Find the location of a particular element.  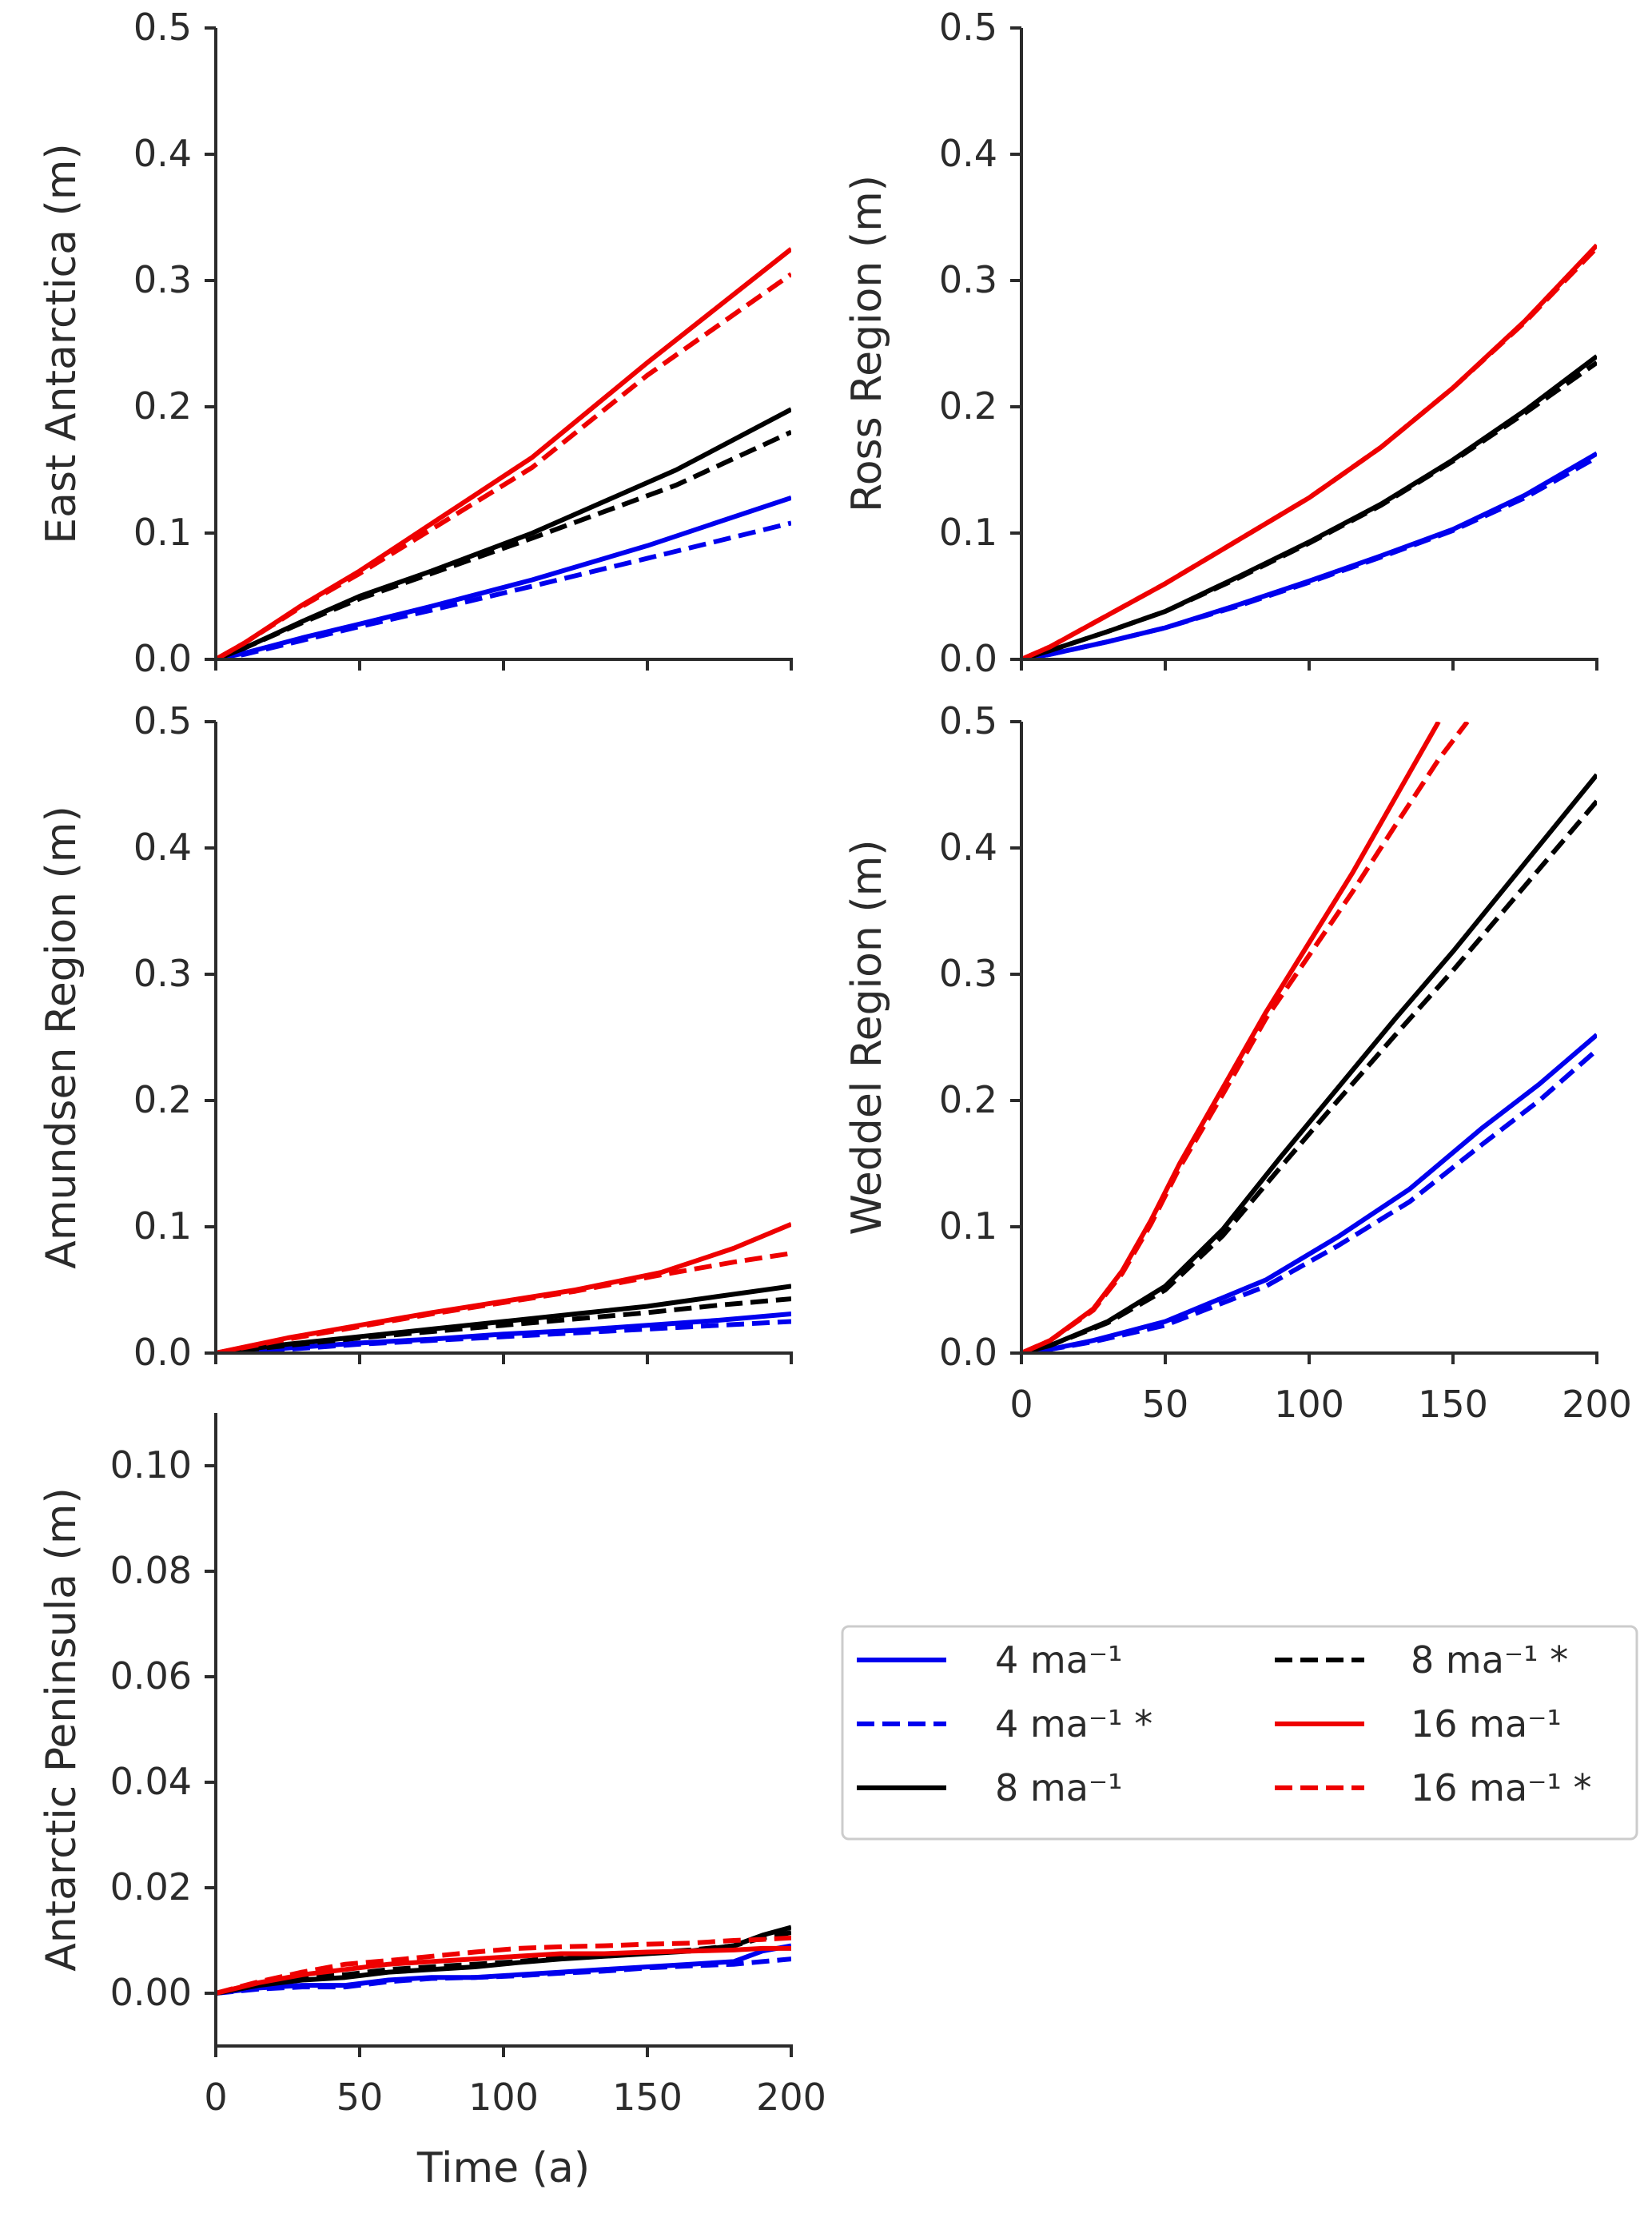

y-tick-label: 0.00 is located at coordinates (151, 1992).